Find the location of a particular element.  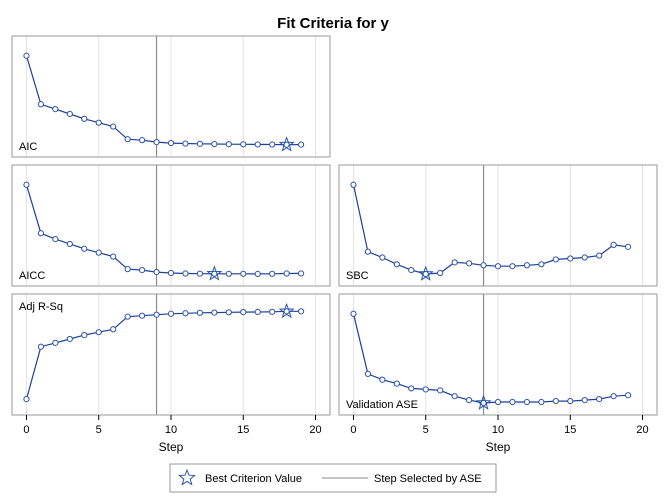

best-star-aic is located at coordinates (286, 144).